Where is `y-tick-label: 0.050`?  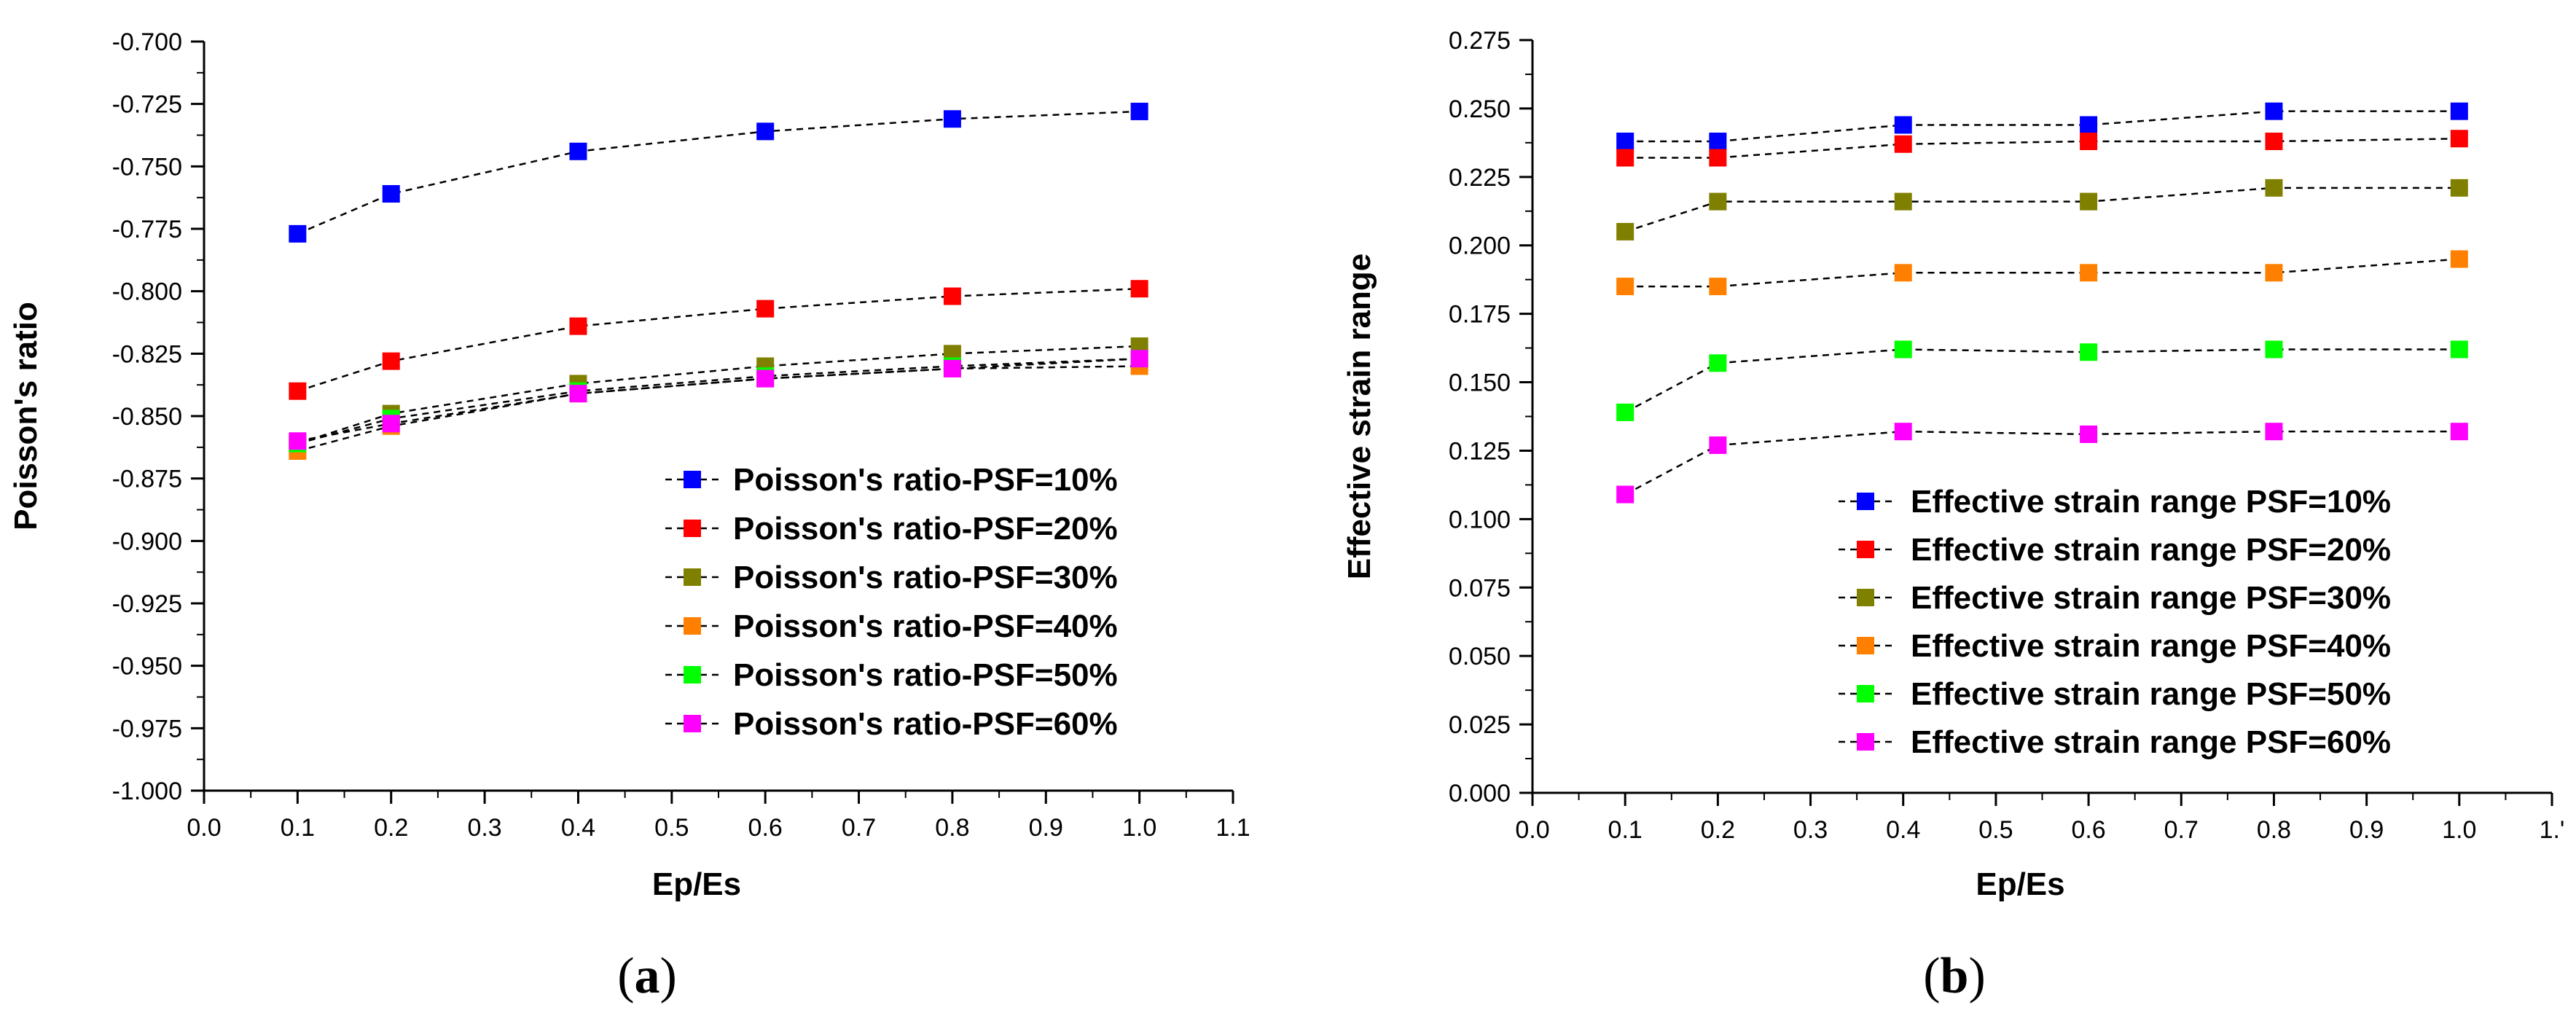
y-tick-label: 0.050 is located at coordinates (1480, 656).